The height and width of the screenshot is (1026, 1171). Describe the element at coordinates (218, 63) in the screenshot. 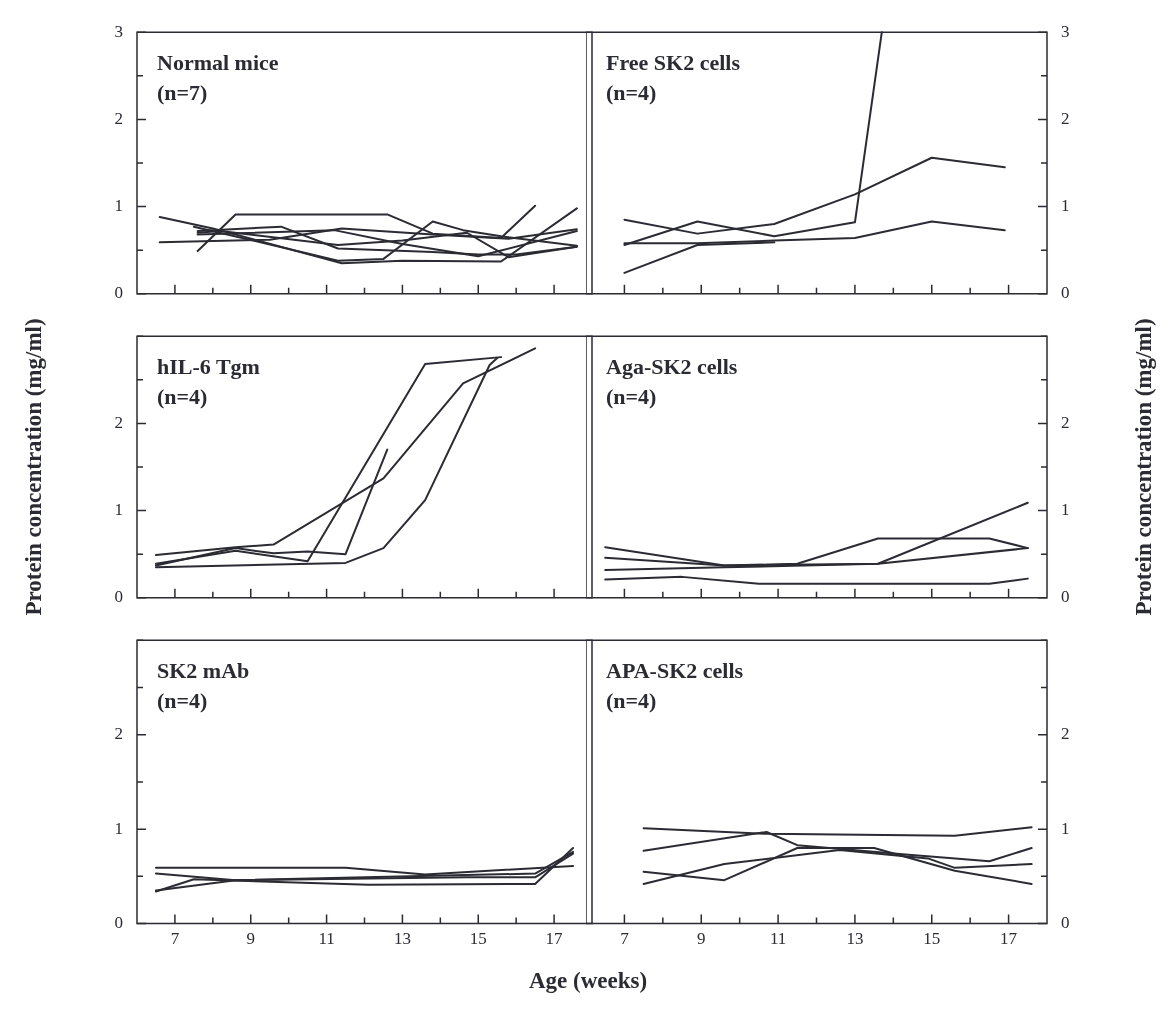

I see `text: Normal mice` at that location.